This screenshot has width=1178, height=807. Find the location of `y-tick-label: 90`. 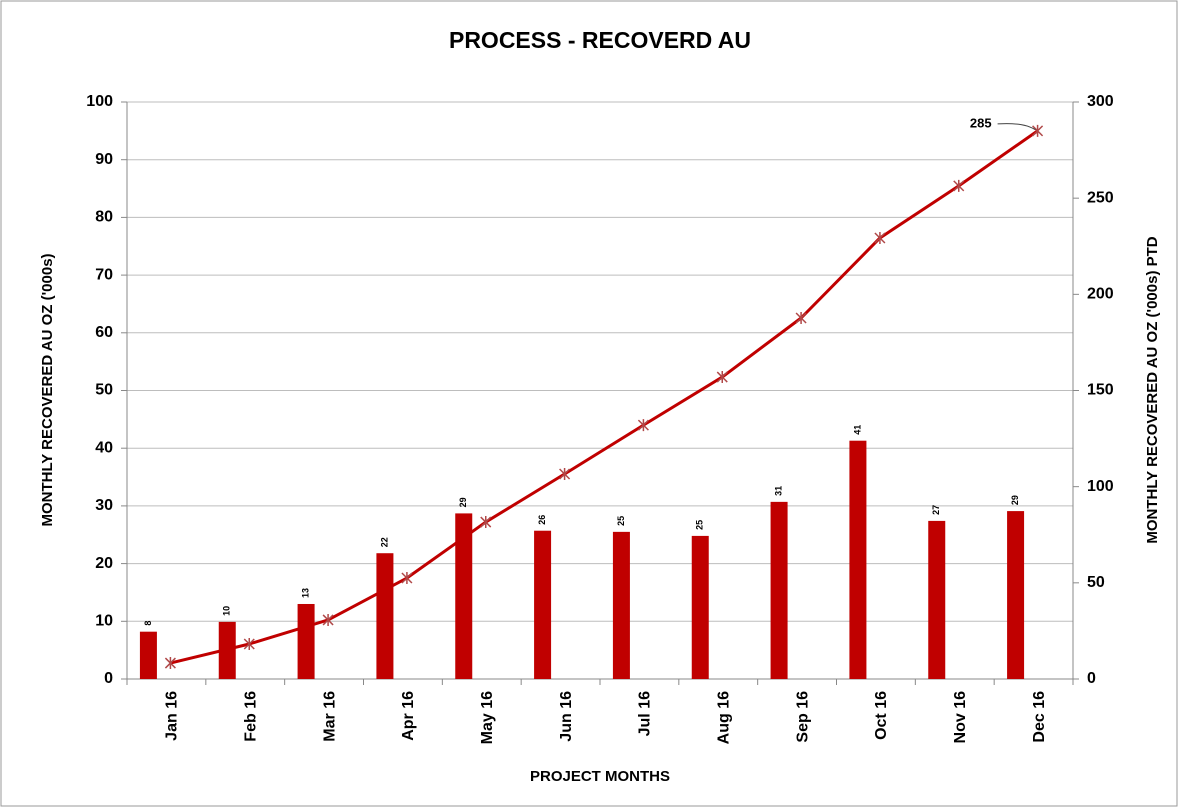

y-tick-label: 90 is located at coordinates (104, 159).